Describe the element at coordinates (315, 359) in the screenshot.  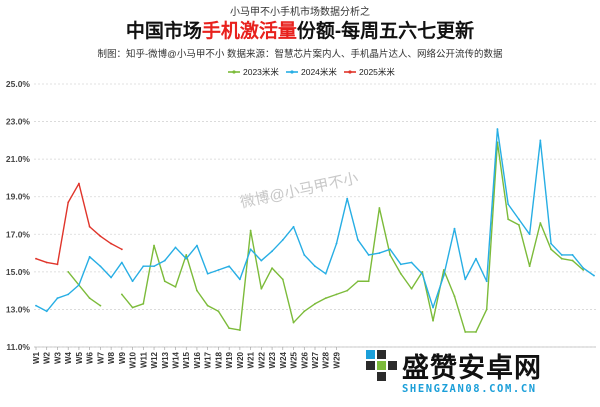
I see `x-tick-label: W27` at that location.